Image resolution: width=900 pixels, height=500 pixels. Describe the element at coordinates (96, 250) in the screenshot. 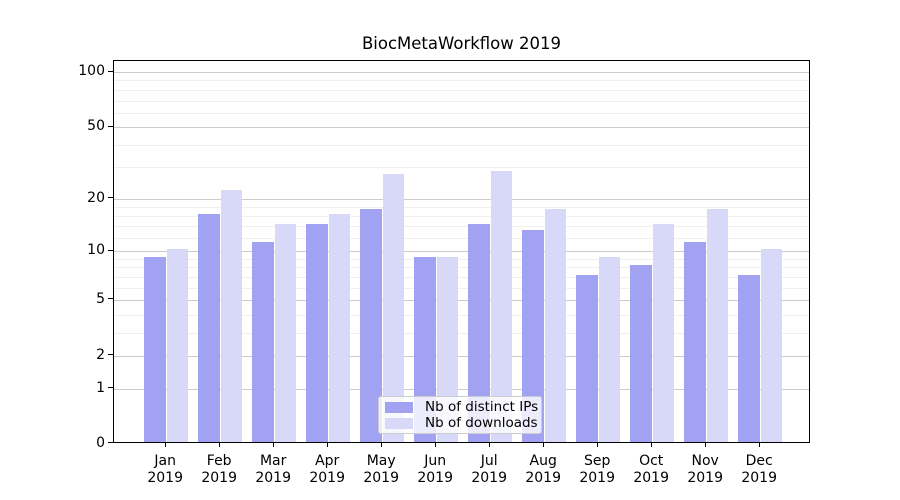

I see `y-tick-label: 10` at that location.